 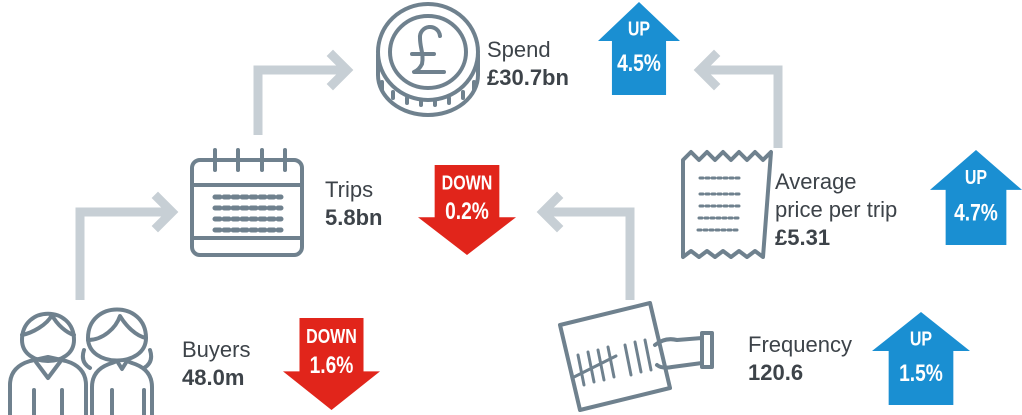 I want to click on change-amount: 1.6%, so click(x=332, y=365).